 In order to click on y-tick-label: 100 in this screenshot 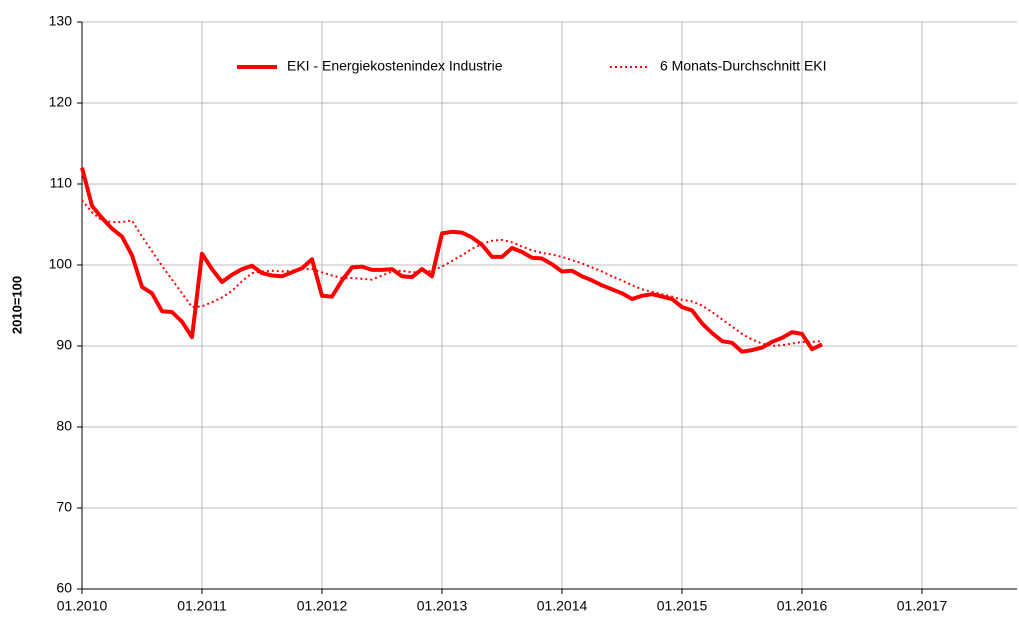, I will do `click(61, 264)`.